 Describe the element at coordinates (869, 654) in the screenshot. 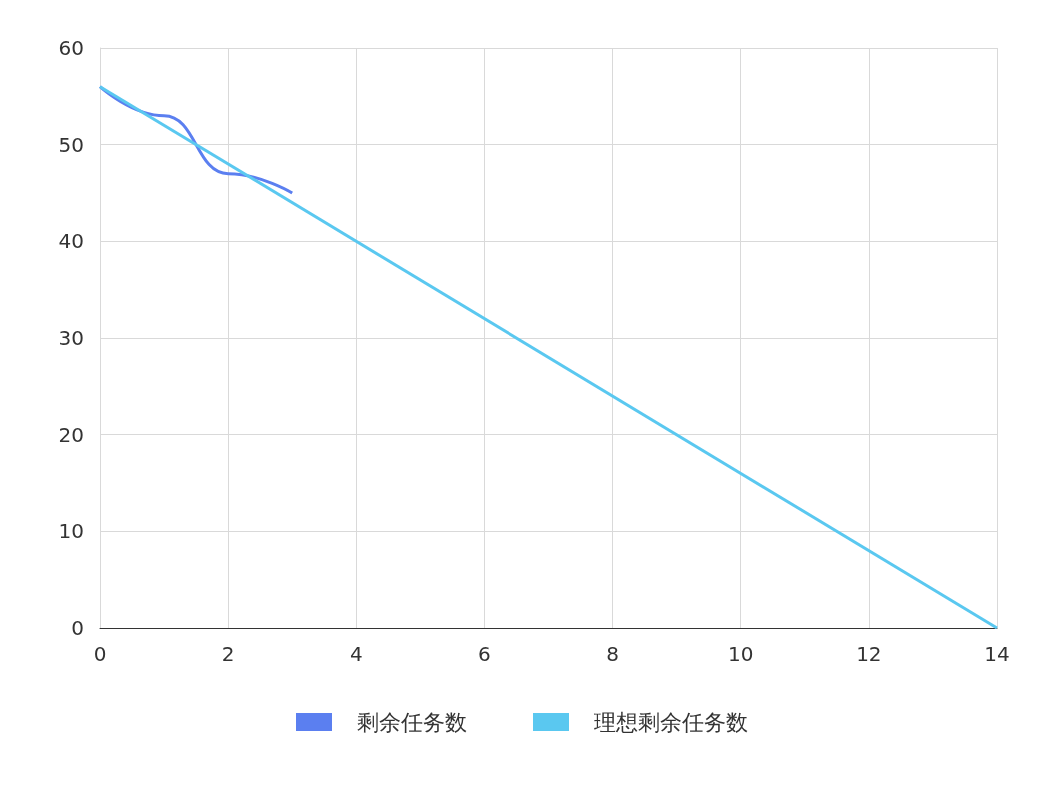

I see `x-tick-label: 12` at that location.